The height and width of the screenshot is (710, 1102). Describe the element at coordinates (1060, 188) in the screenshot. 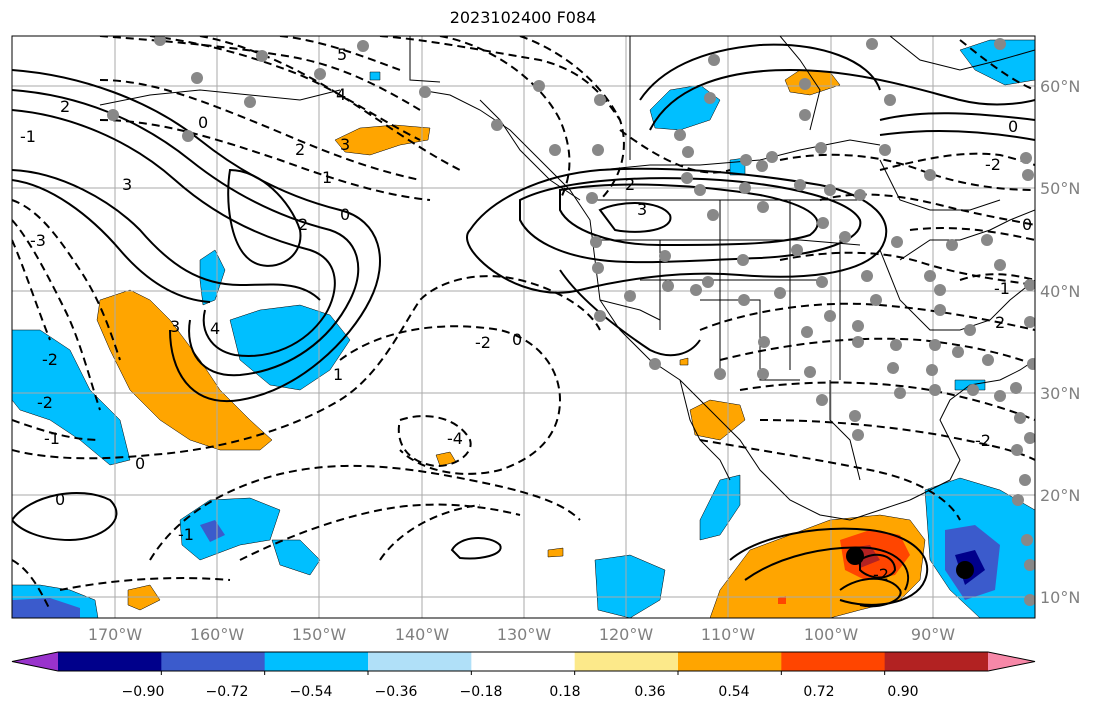

I see `svg-text: 50°N` at that location.